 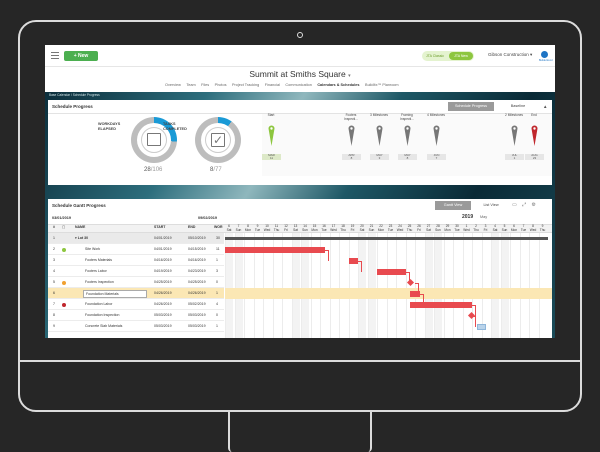 What do you see at coordinates (300, 74) in the screenshot?
I see `project-title: Summit at Smiths Square ▾` at bounding box center [300, 74].